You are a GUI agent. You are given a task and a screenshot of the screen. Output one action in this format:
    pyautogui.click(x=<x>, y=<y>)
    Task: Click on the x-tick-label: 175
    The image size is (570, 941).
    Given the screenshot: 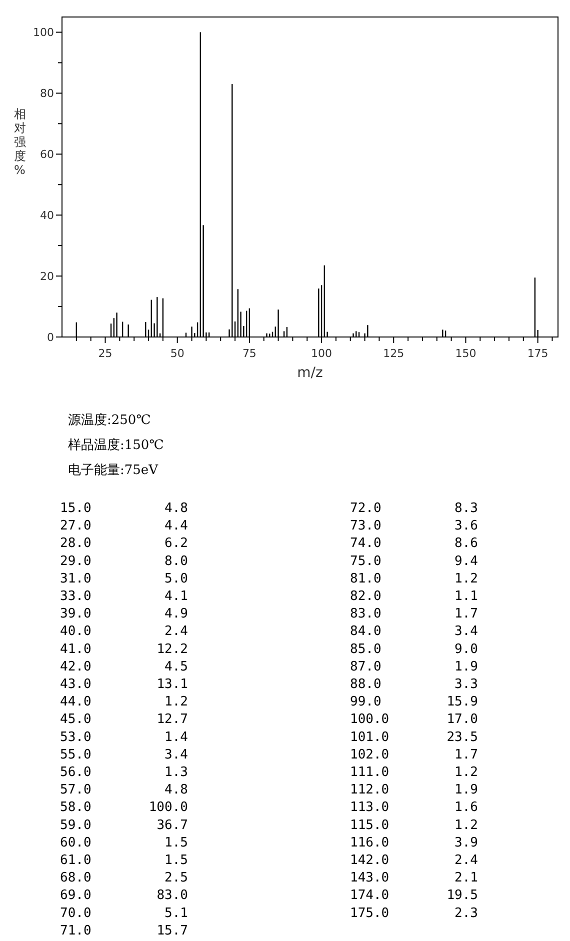 What is the action you would take?
    pyautogui.click(x=537, y=353)
    